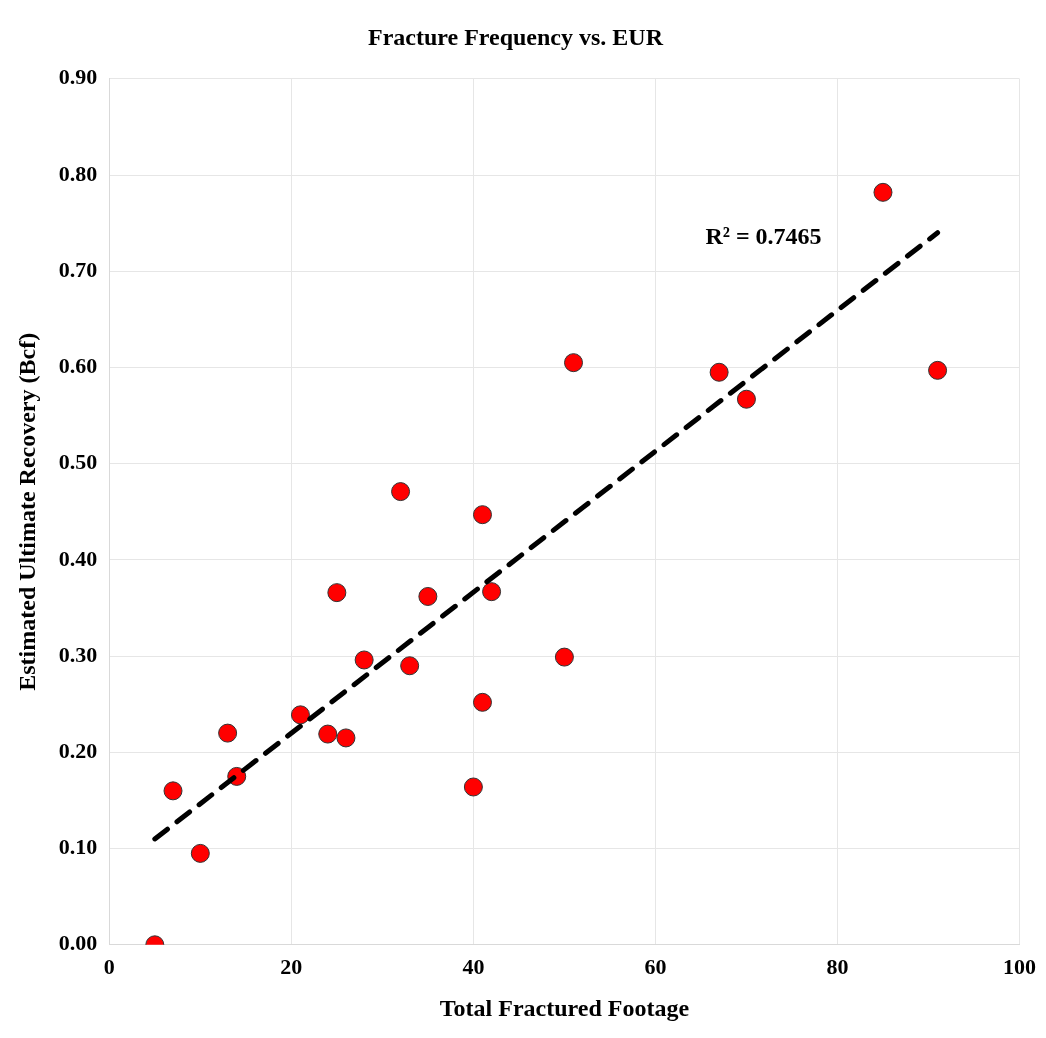  What do you see at coordinates (78, 558) in the screenshot?
I see `y-tick-label: 0.40` at bounding box center [78, 558].